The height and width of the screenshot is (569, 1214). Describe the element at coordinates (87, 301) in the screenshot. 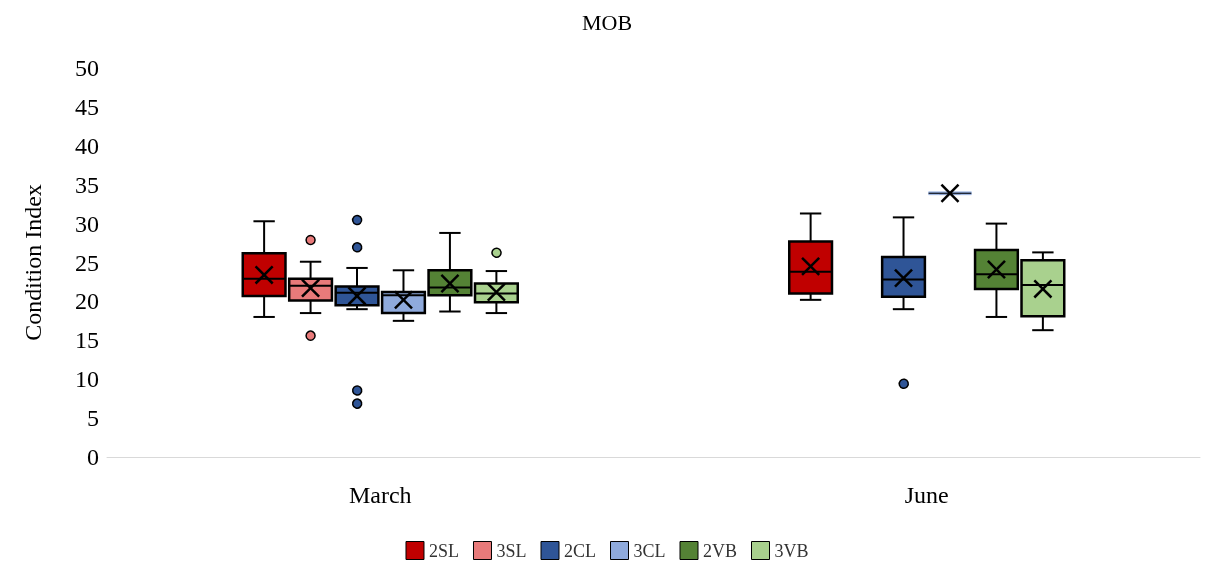

I see `y-tick-label: 20` at that location.